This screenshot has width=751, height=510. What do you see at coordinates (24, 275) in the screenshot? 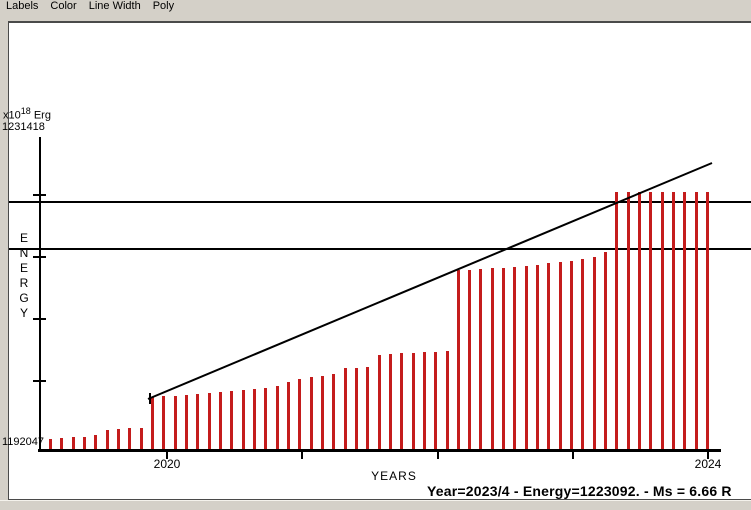
I see `y-axis-title-vertical: E N E R G Y` at bounding box center [24, 275].